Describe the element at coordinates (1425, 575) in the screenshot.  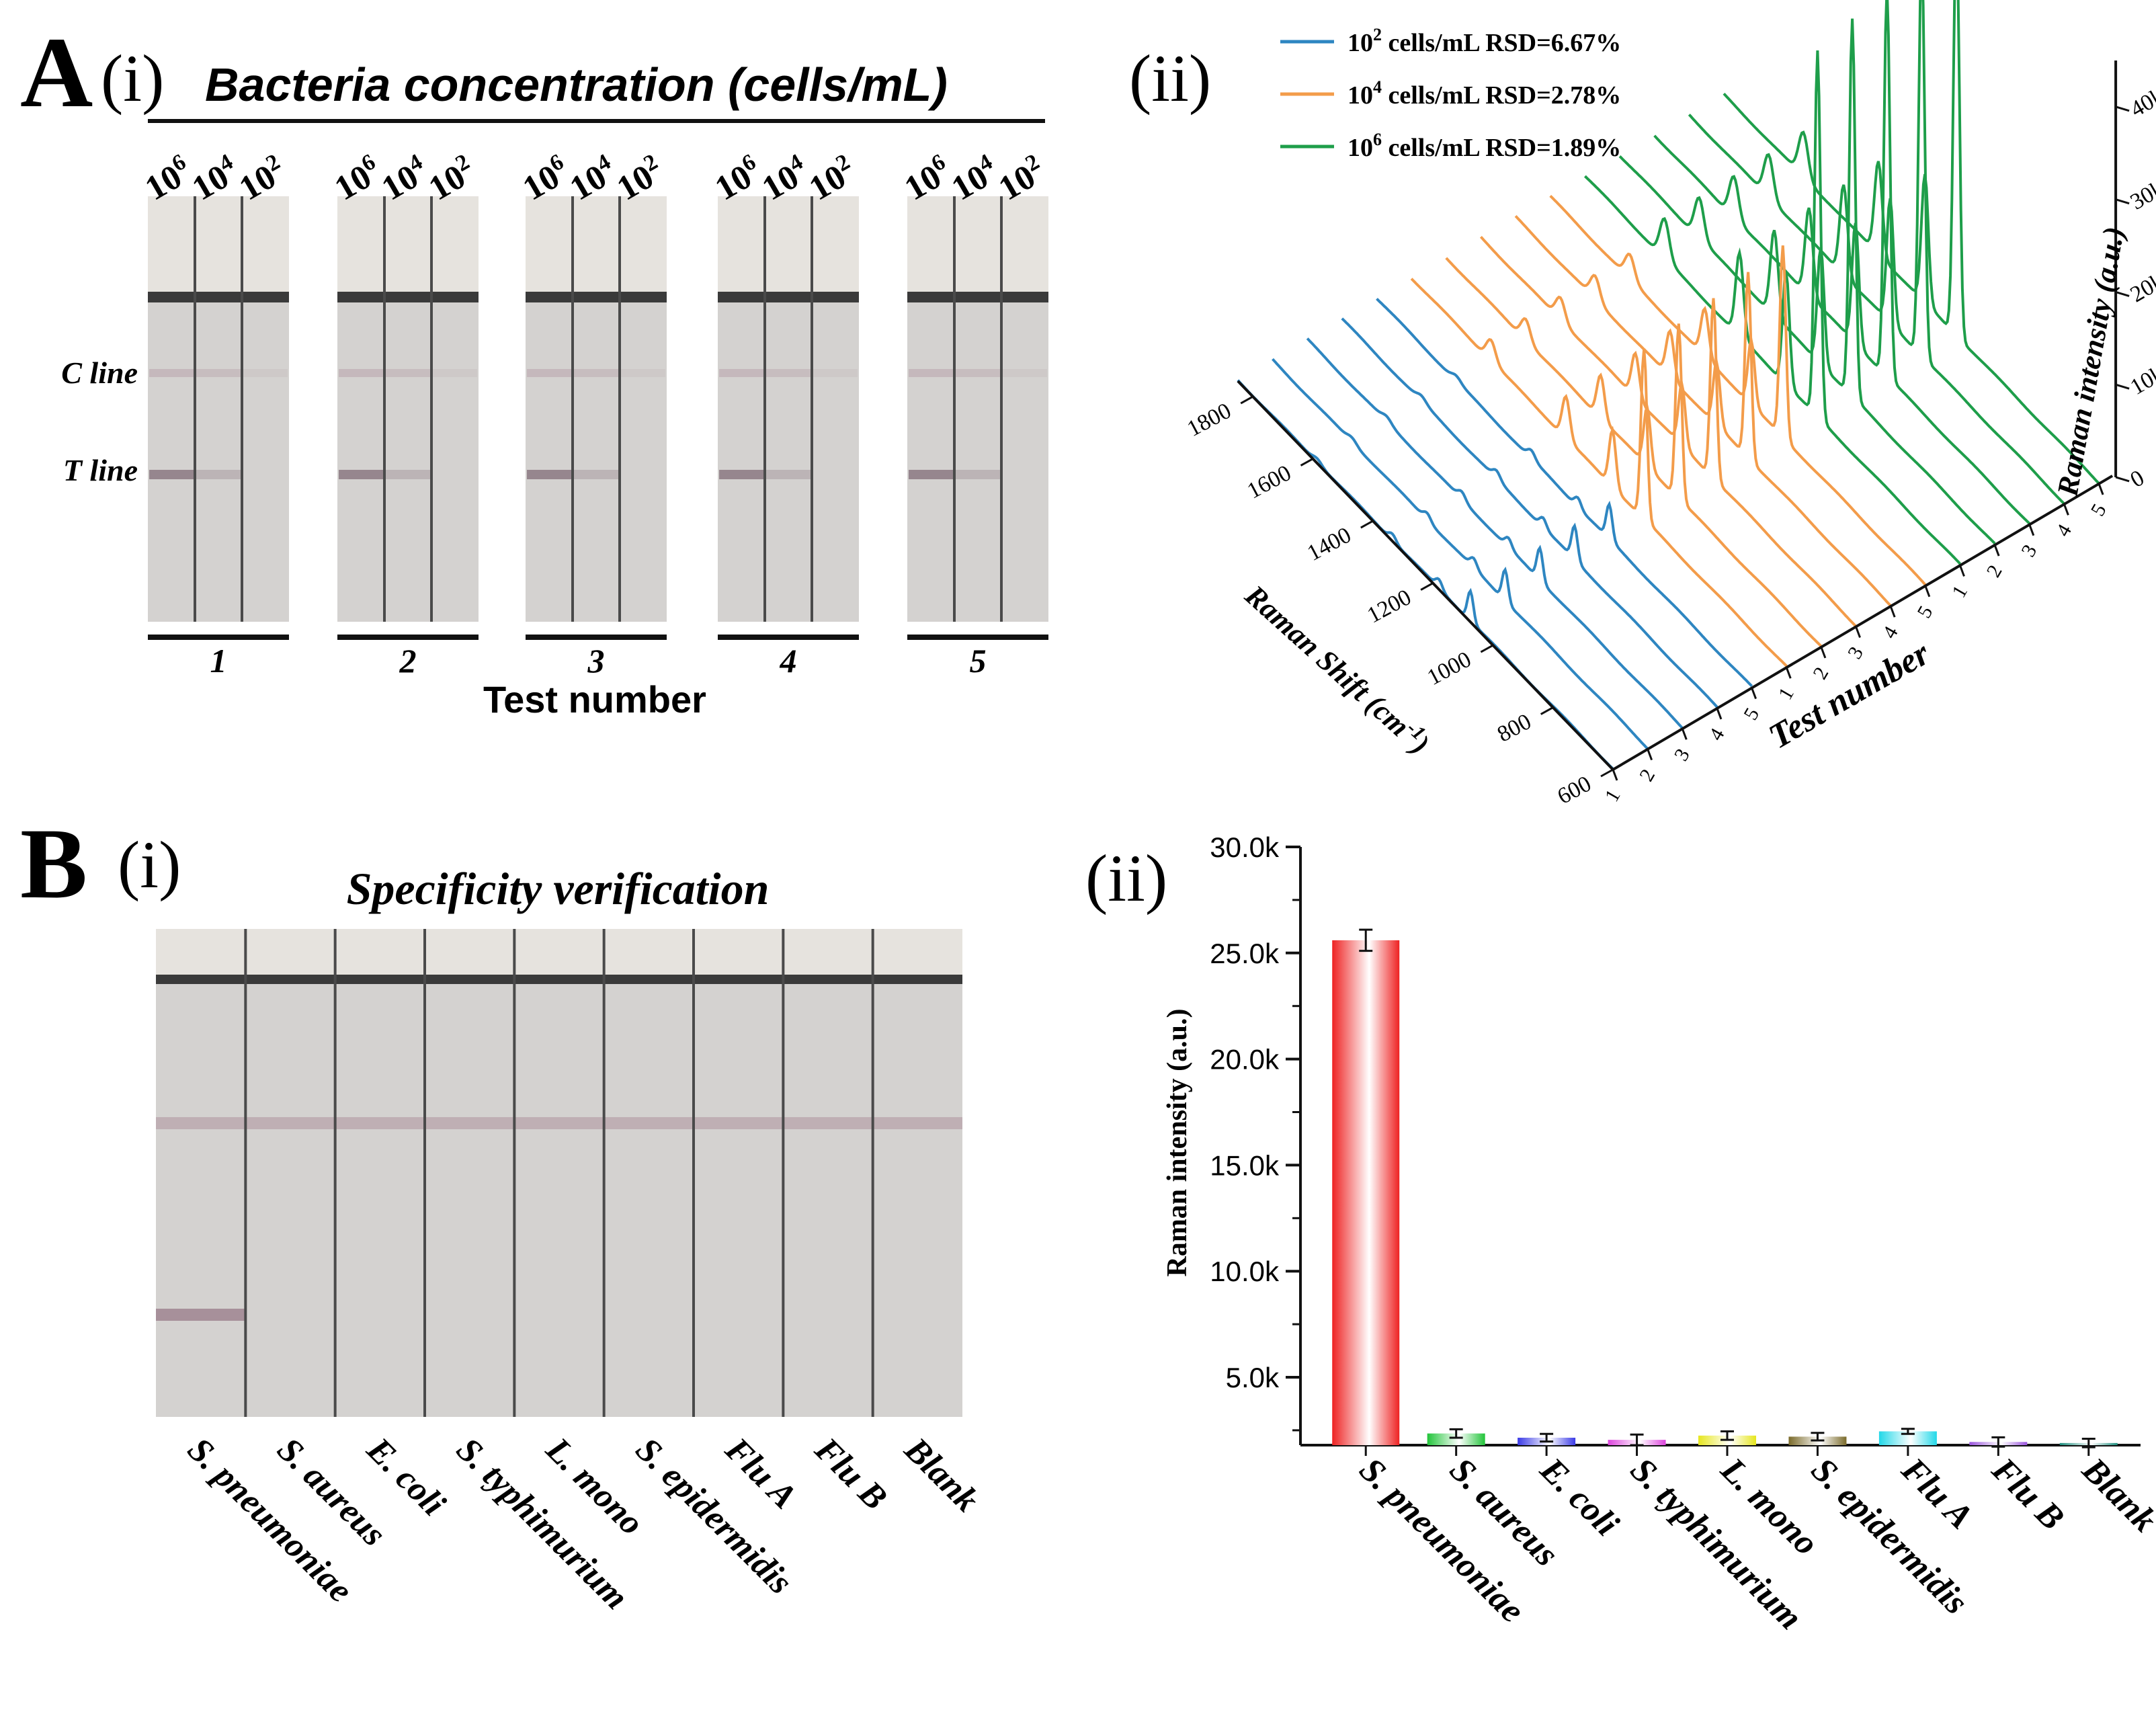
I see `shift-axis` at that location.